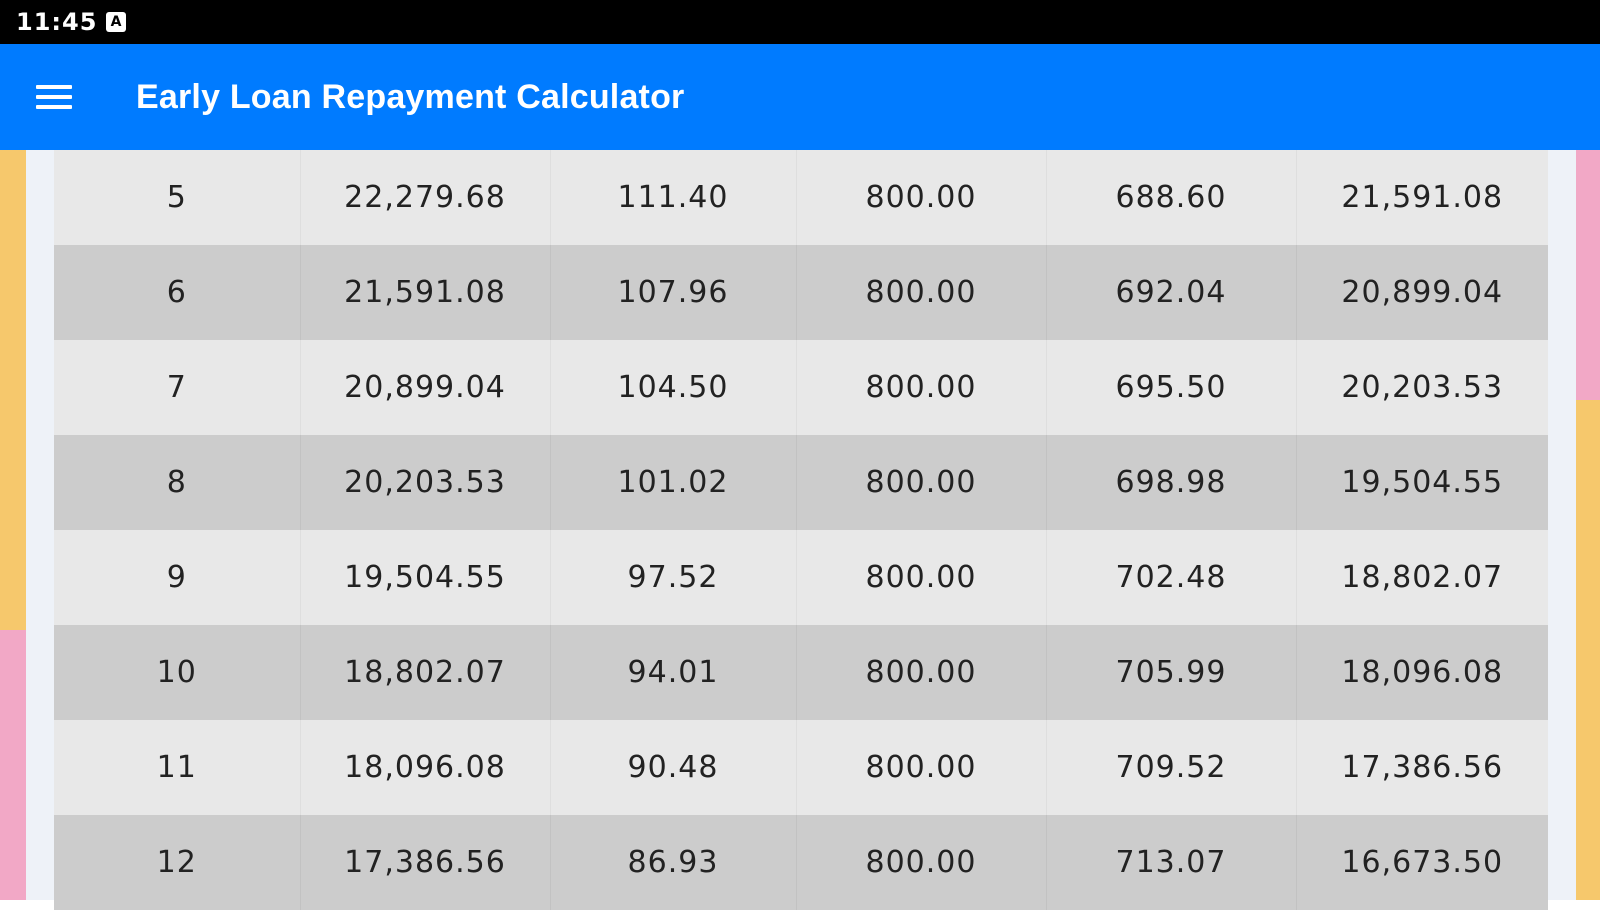 This screenshot has height=910, width=1600. I want to click on closing-balance-cell: 19,504.55, so click(1422, 482).